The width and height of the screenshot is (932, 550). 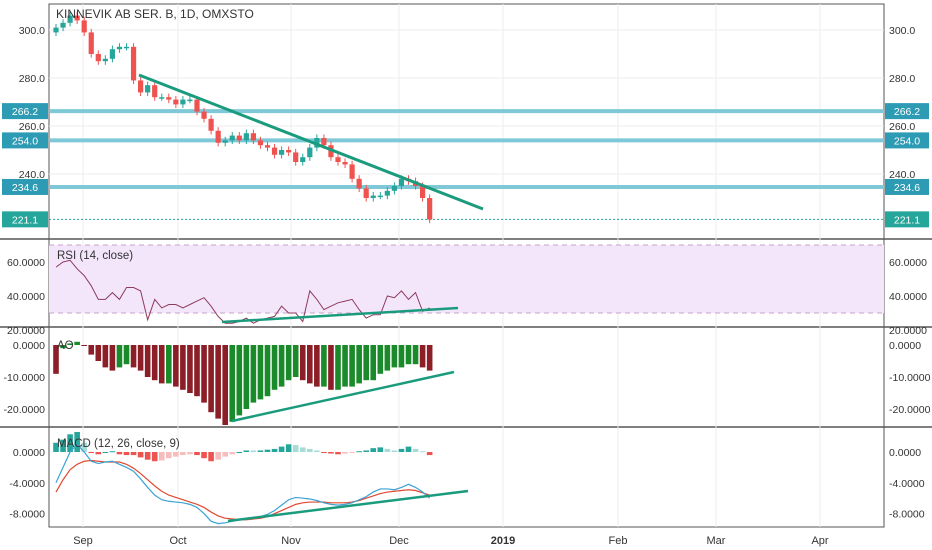 I want to click on time-axis-label: Apr, so click(x=819, y=541).